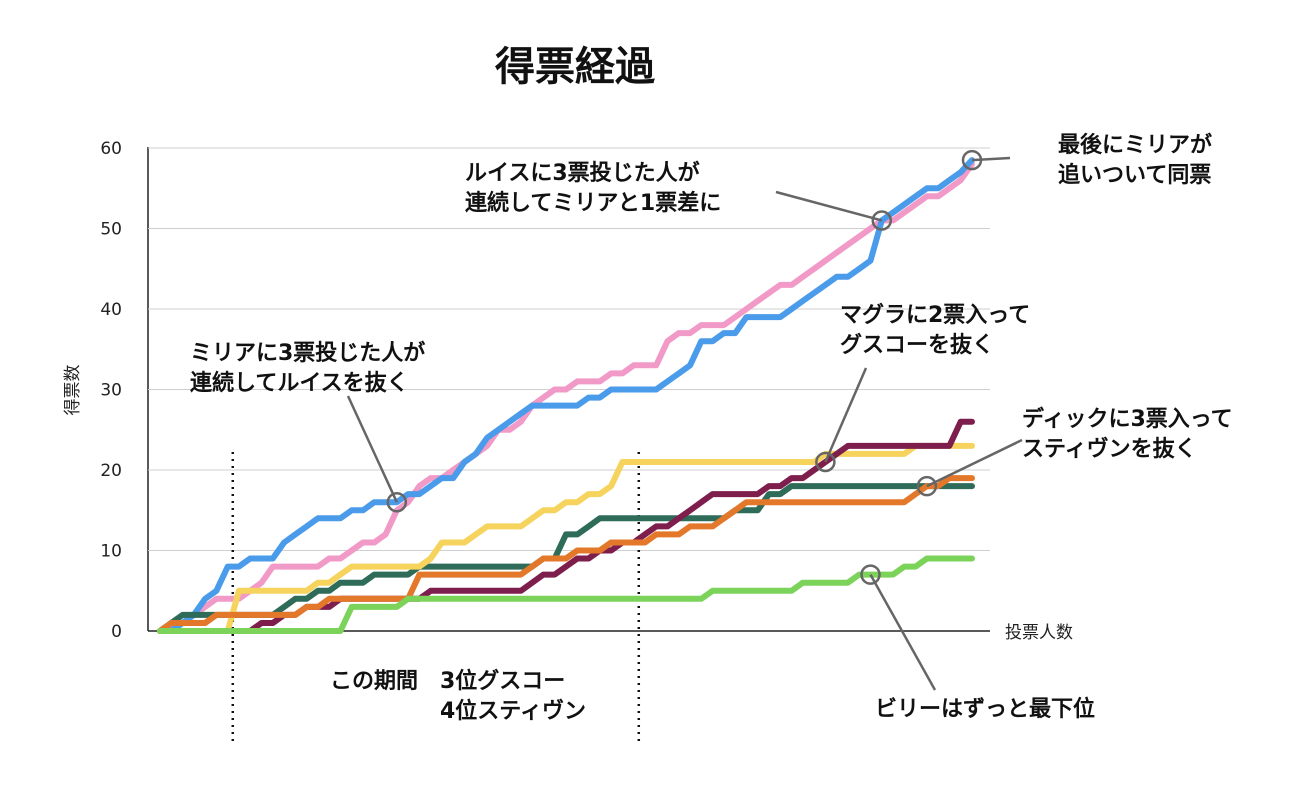 Image resolution: width=1300 pixels, height=785 pixels. I want to click on annotation-text: ルイスに3票投じた人が, so click(582, 173).